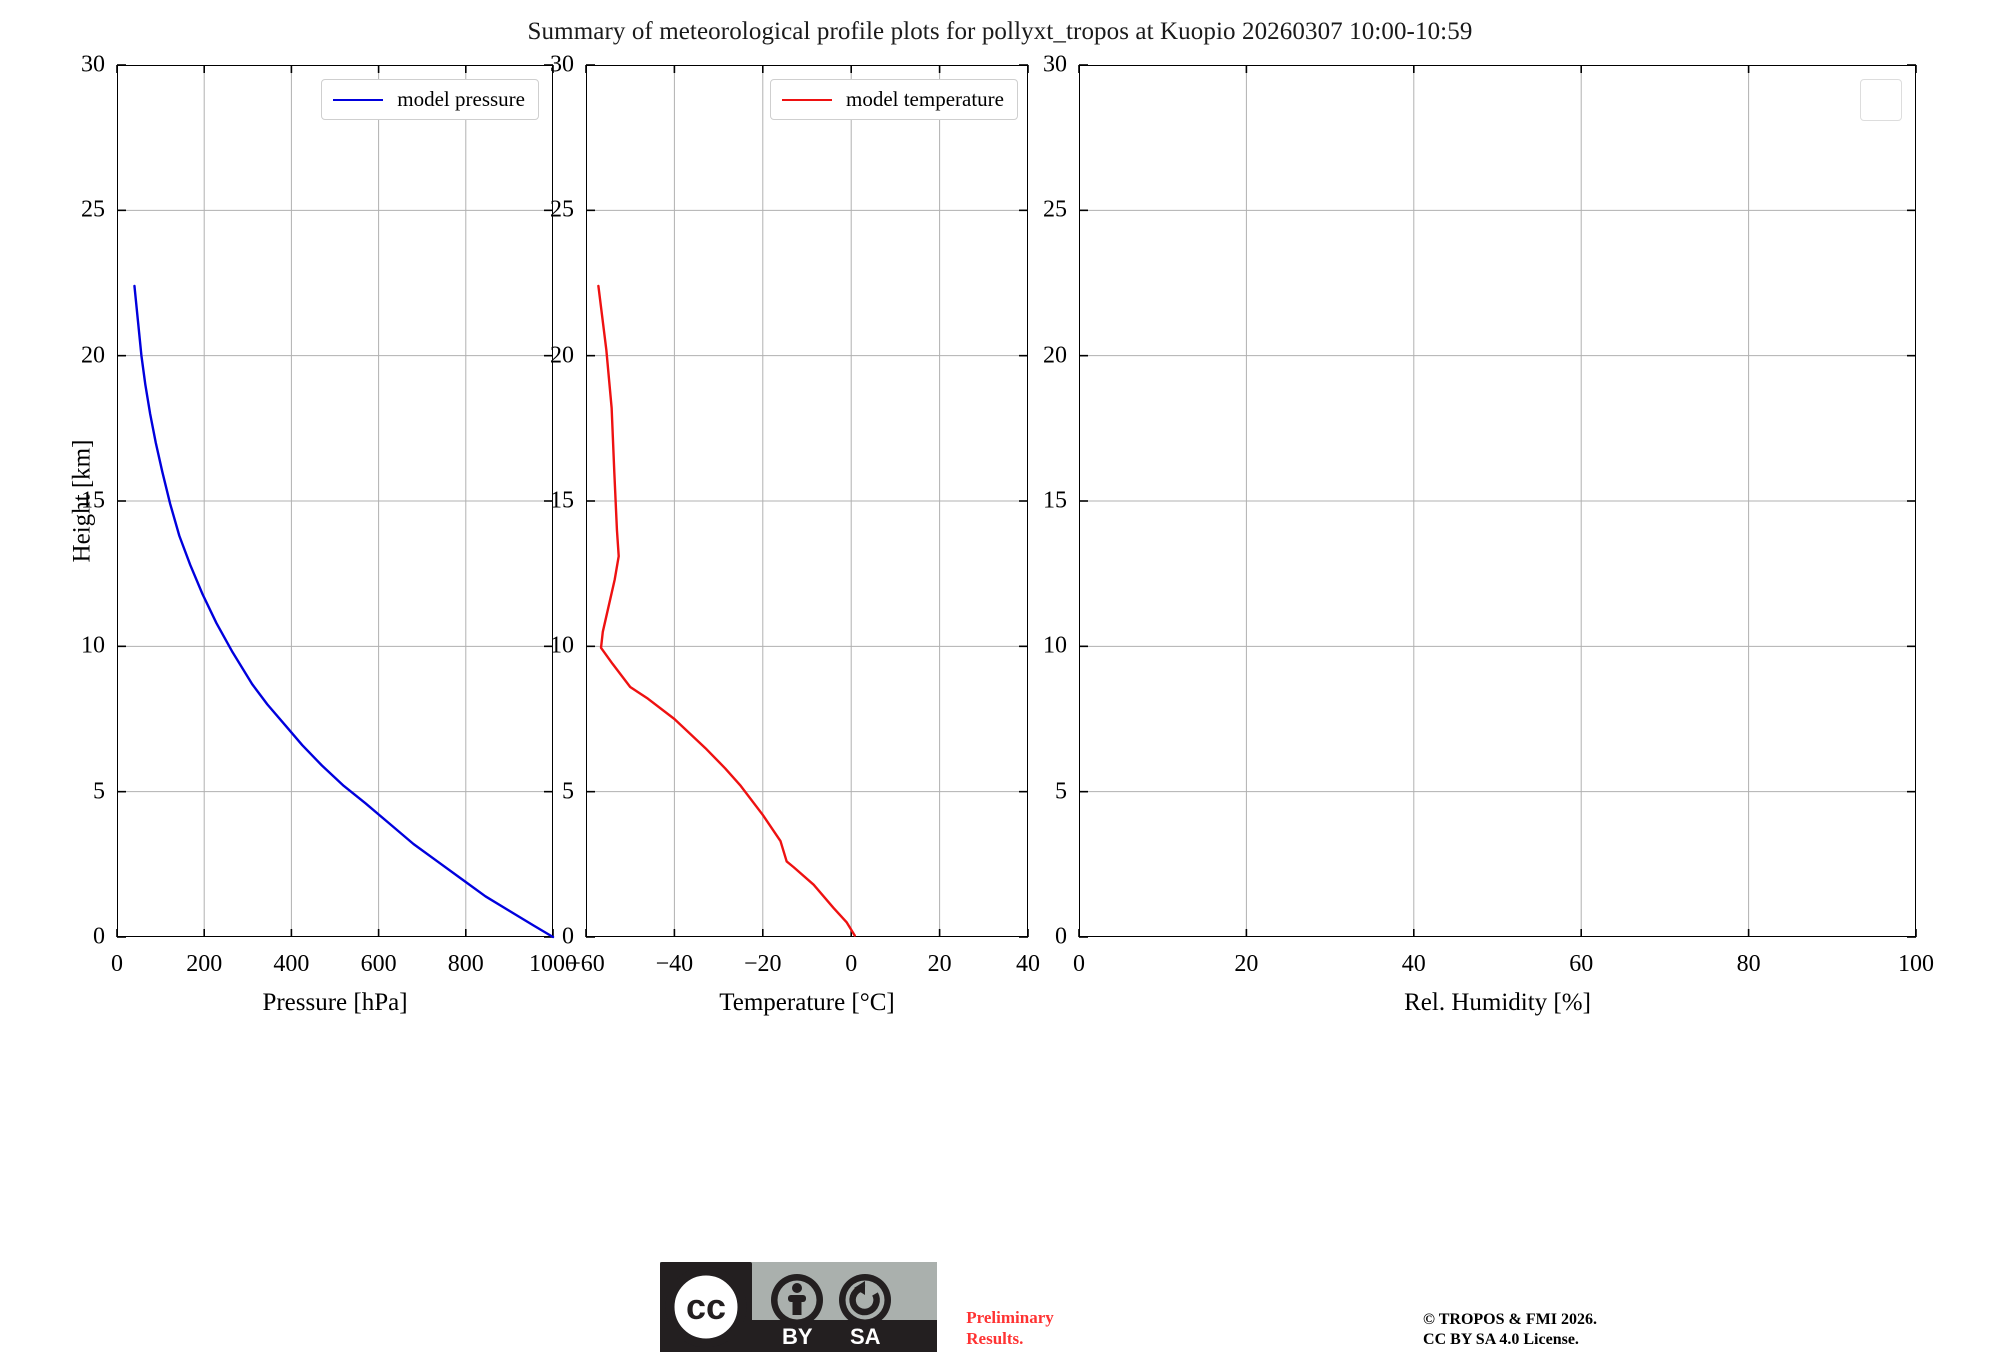  I want to click on xtick-label: −40, so click(674, 964).